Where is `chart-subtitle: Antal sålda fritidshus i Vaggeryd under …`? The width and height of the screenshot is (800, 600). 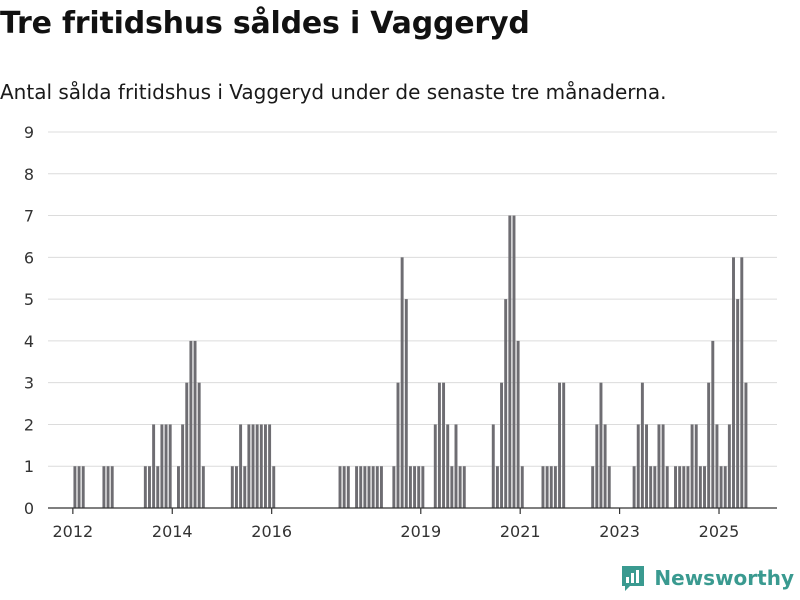 chart-subtitle: Antal sålda fritidshus i Vaggeryd under … is located at coordinates (333, 92).